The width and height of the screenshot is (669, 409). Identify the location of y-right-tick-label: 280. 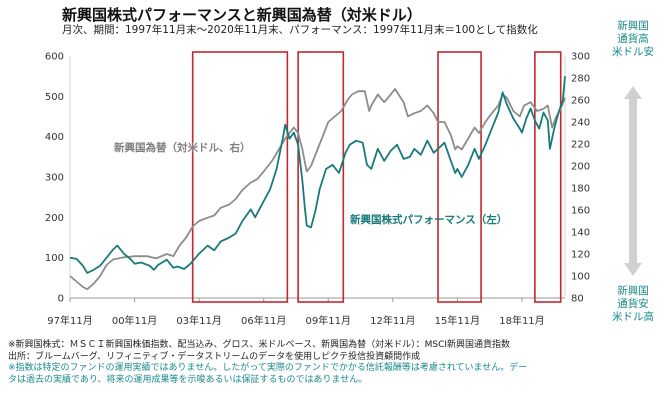
(580, 79).